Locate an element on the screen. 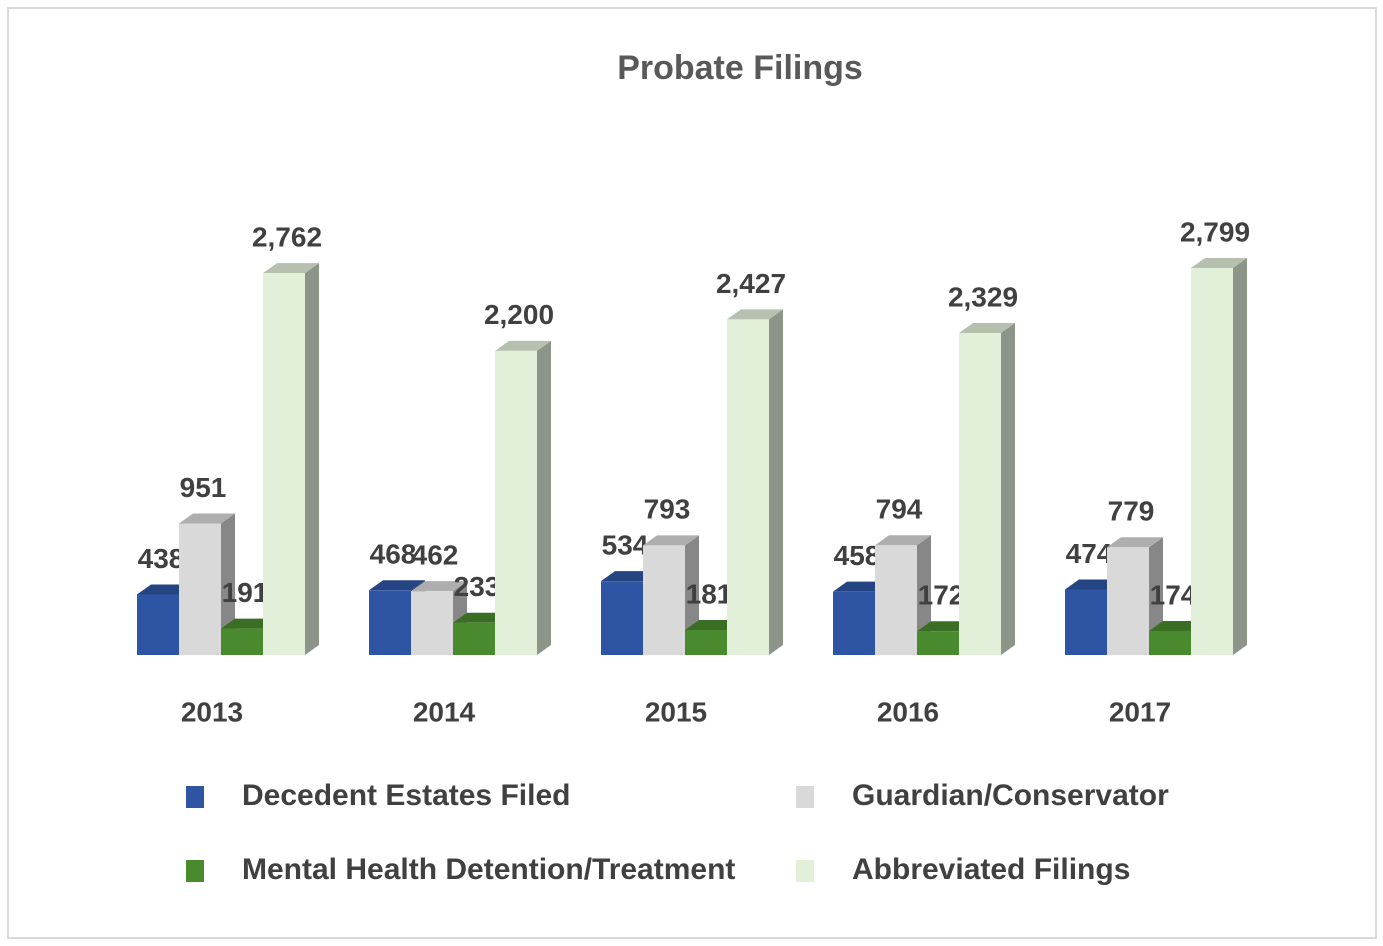 This screenshot has height=946, width=1383. data-label: 2,799 is located at coordinates (1215, 231).